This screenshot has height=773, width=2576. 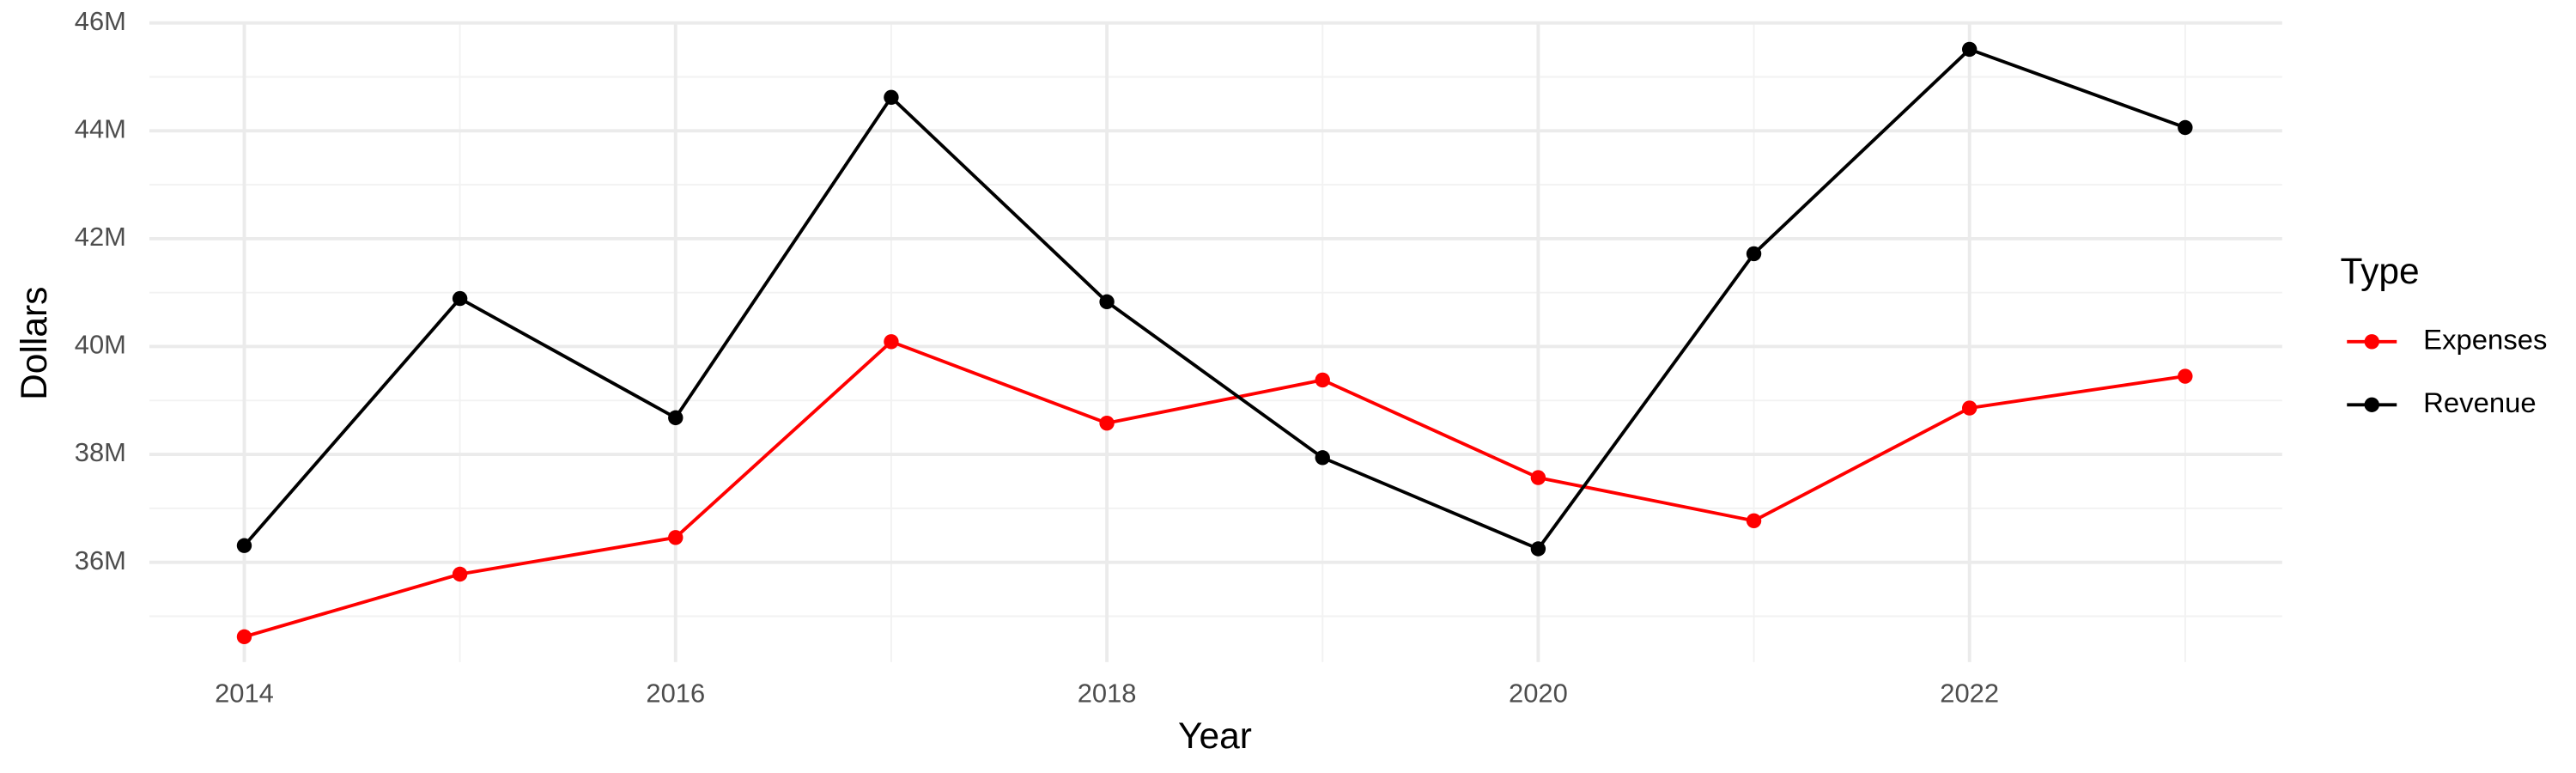 I want to click on x-tick-label: 2018, so click(x=1107, y=694).